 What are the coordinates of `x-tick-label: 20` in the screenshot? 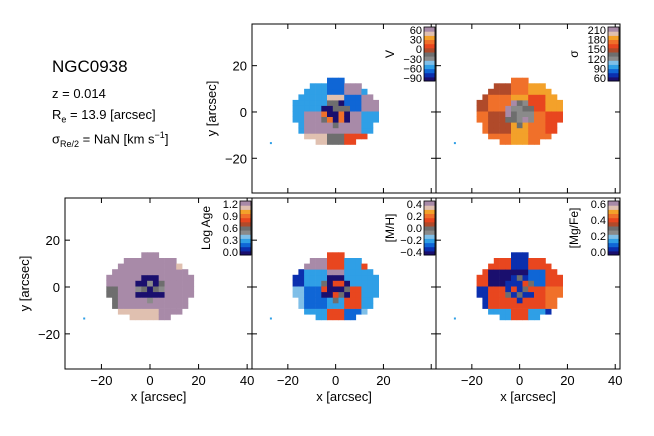 It's located at (198, 380).